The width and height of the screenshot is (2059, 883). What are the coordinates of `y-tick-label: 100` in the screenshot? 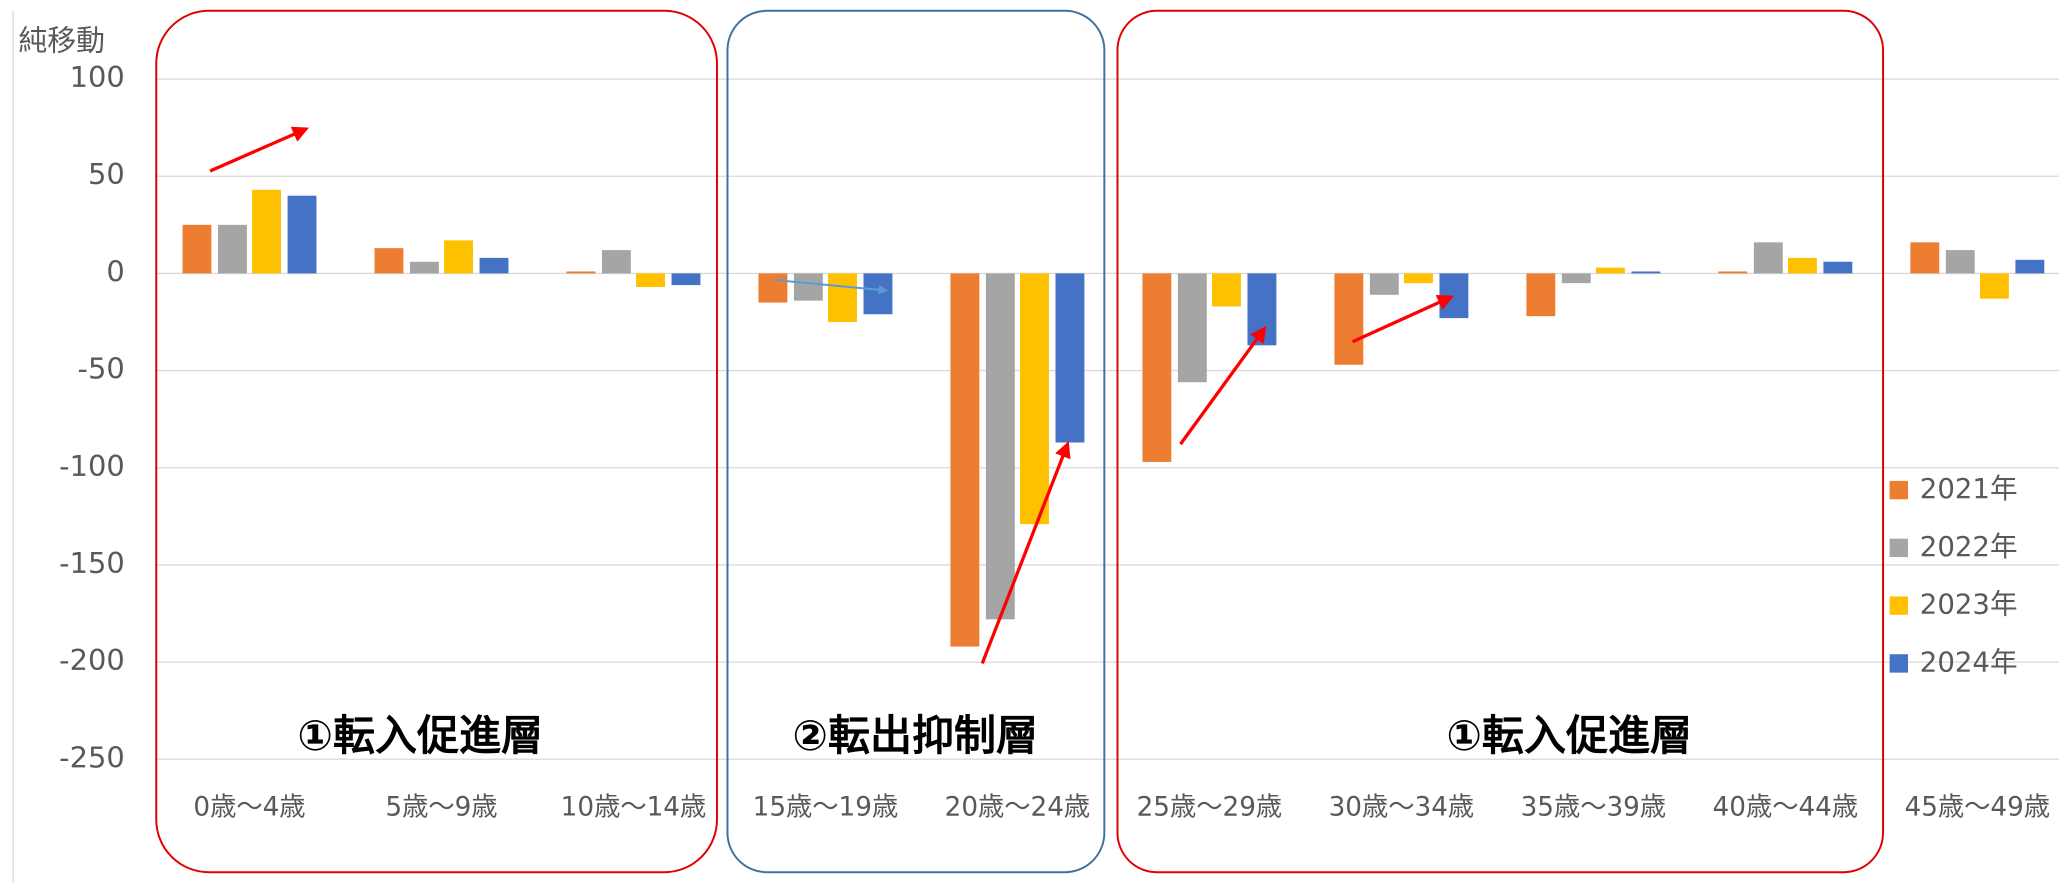 It's located at (97, 77).